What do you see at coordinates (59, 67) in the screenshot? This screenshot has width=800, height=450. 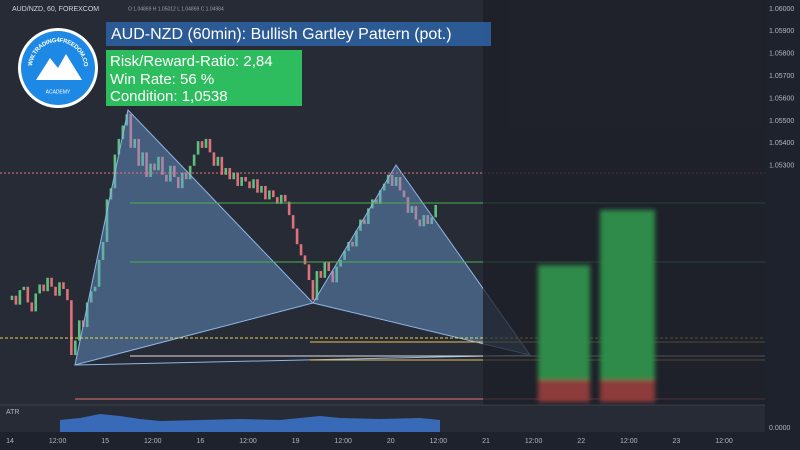 I see `logo-mountain` at bounding box center [59, 67].